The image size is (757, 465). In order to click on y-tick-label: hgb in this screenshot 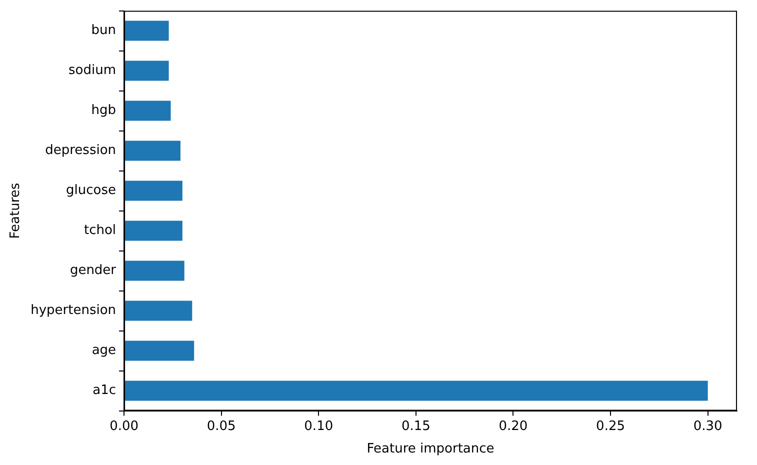, I will do `click(103, 110)`.